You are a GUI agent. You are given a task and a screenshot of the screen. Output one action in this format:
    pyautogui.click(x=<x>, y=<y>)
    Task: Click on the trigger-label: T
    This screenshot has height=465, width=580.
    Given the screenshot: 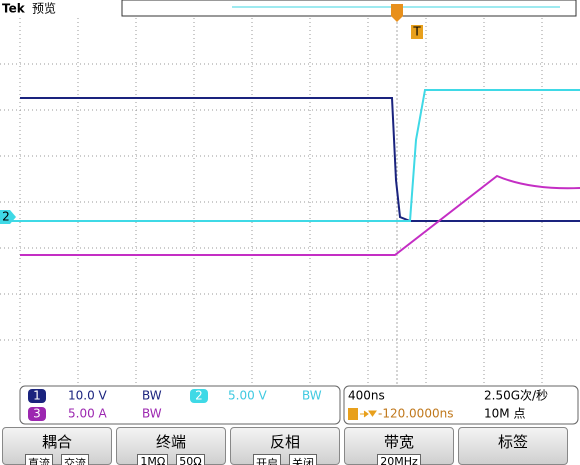 What is the action you would take?
    pyautogui.click(x=416, y=32)
    